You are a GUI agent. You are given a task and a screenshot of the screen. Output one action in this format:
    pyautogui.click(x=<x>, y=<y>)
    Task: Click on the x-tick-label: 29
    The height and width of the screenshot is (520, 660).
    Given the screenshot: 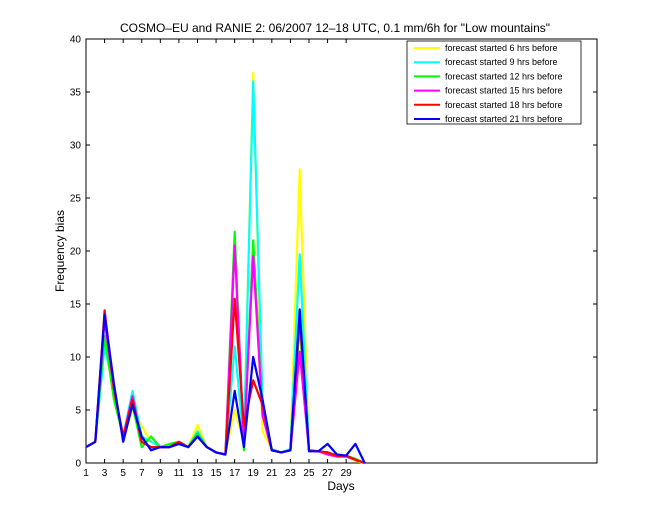 What is the action you would take?
    pyautogui.click(x=347, y=473)
    